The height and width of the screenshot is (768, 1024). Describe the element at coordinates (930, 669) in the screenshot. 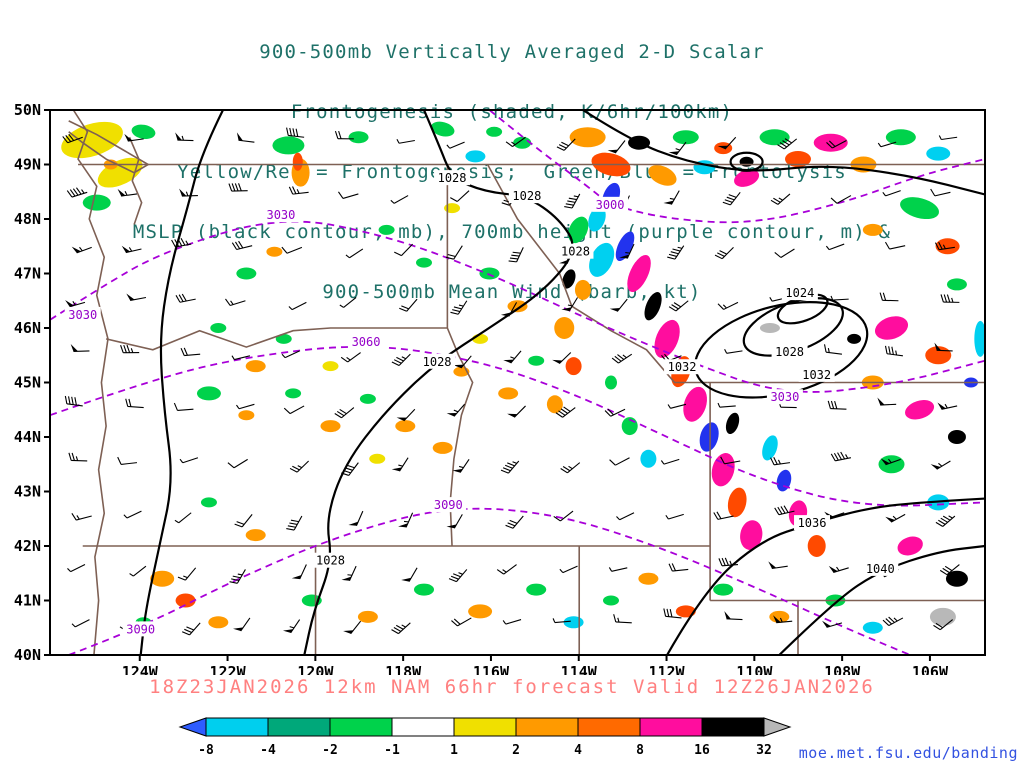

I see `x-tick-label: 106W` at that location.